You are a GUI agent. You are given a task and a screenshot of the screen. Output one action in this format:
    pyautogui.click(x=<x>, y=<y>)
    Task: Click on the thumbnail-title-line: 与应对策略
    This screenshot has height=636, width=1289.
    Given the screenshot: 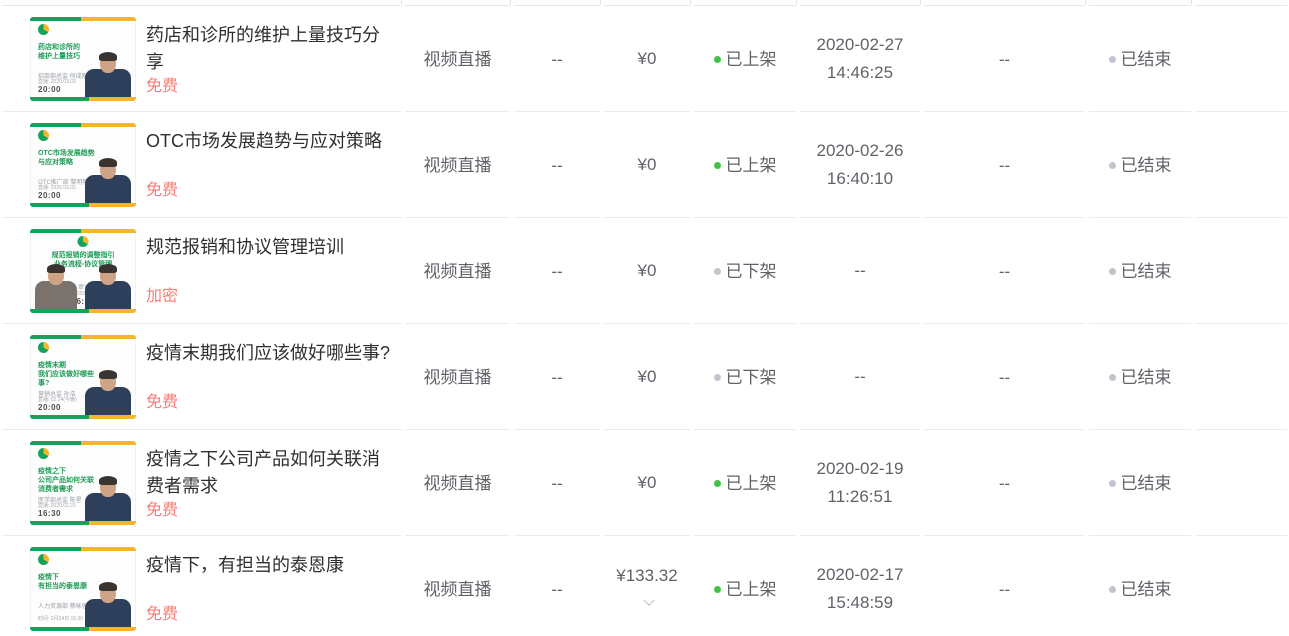 What is the action you would take?
    pyautogui.click(x=55, y=162)
    